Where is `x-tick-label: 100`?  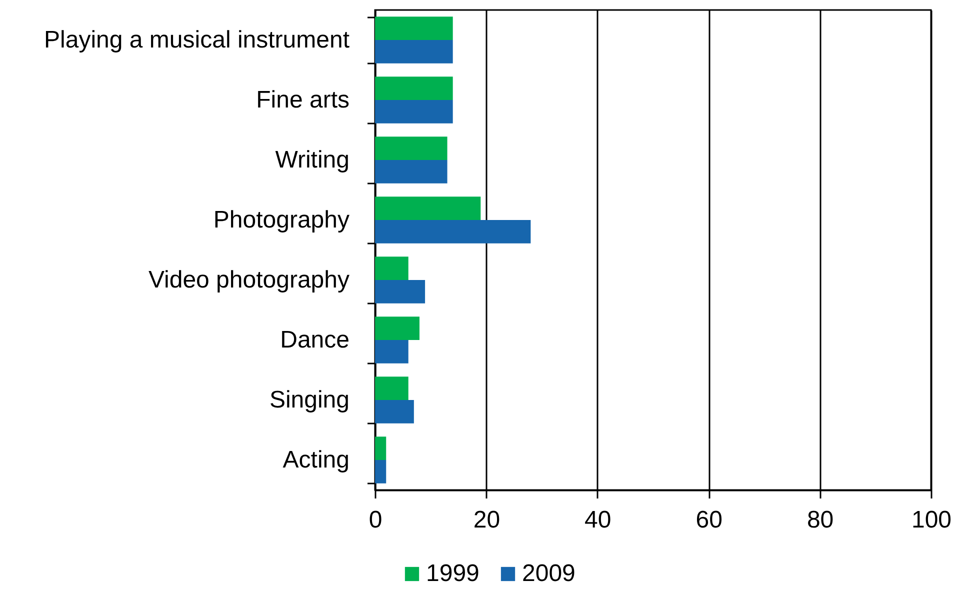 x-tick-label: 100 is located at coordinates (931, 520).